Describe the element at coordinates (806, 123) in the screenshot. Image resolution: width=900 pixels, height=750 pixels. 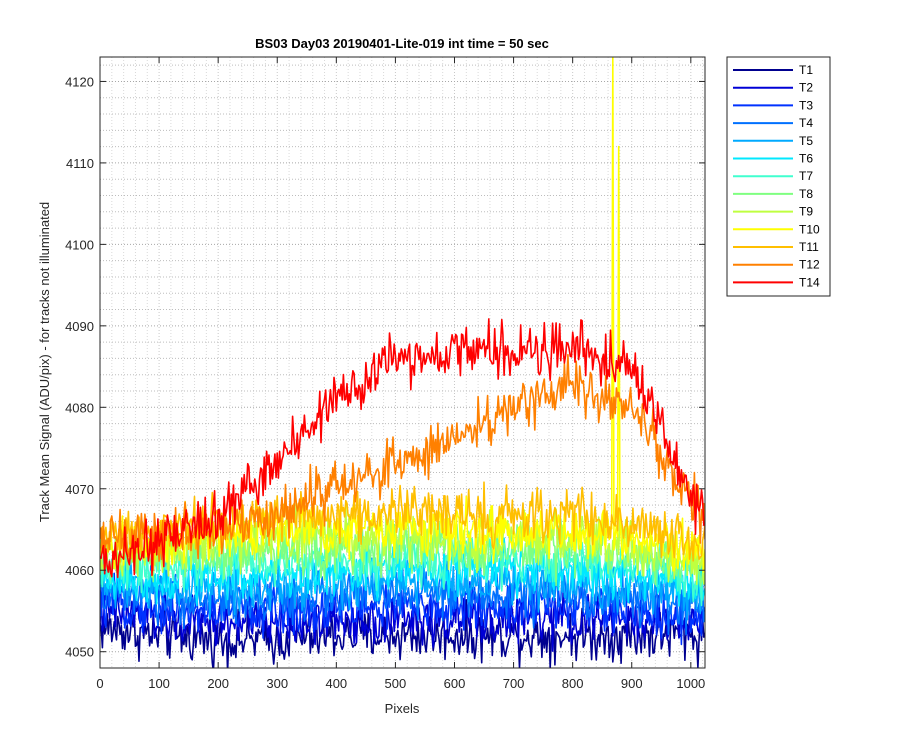
I see `legend-label-t4: T4` at that location.